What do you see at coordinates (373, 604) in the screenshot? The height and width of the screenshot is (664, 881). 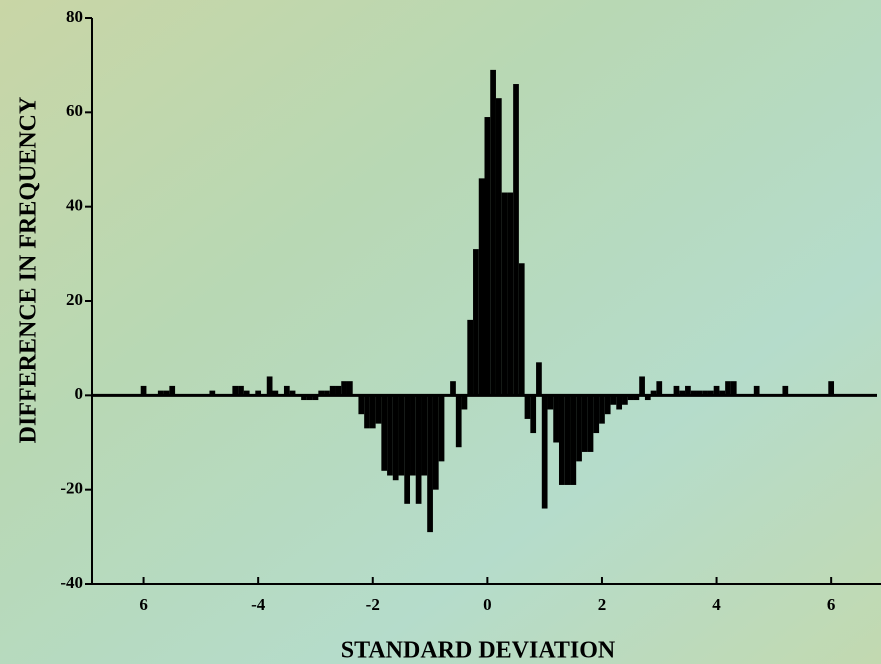 I see `x-tick-label: -2` at bounding box center [373, 604].